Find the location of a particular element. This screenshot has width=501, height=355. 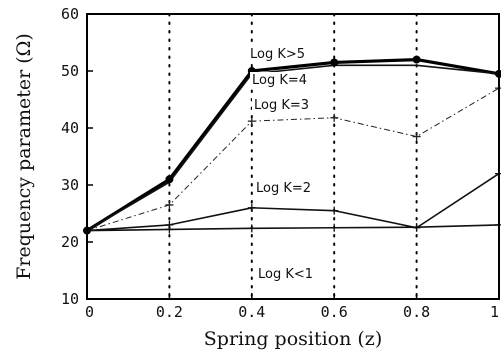

y-tick-label: 40 is located at coordinates (70, 128).